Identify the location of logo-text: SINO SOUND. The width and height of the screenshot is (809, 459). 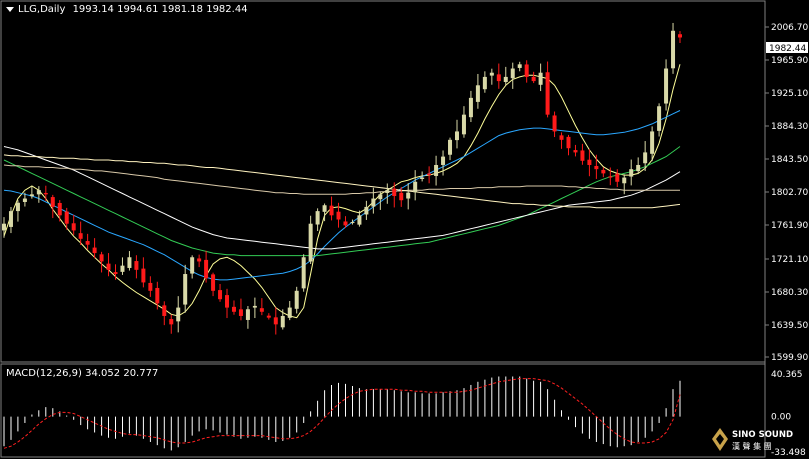
(762, 435).